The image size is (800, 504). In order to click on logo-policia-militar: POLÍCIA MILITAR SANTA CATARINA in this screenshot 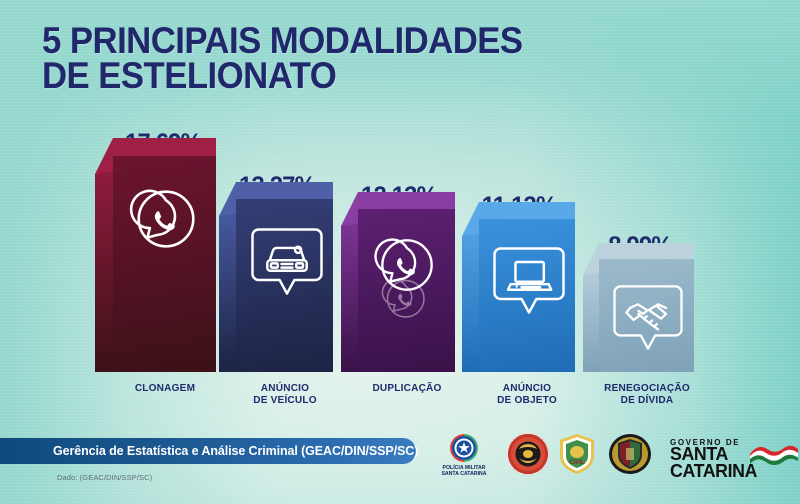, I will do `click(464, 455)`.